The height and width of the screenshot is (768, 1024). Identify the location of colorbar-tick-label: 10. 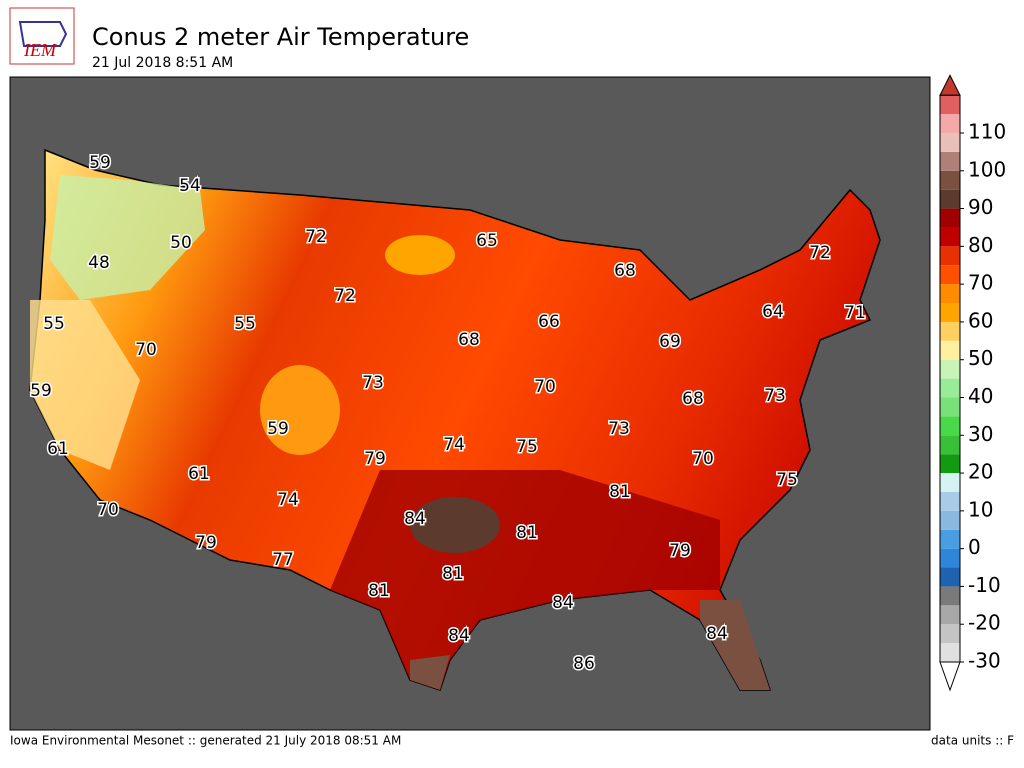
(980, 509).